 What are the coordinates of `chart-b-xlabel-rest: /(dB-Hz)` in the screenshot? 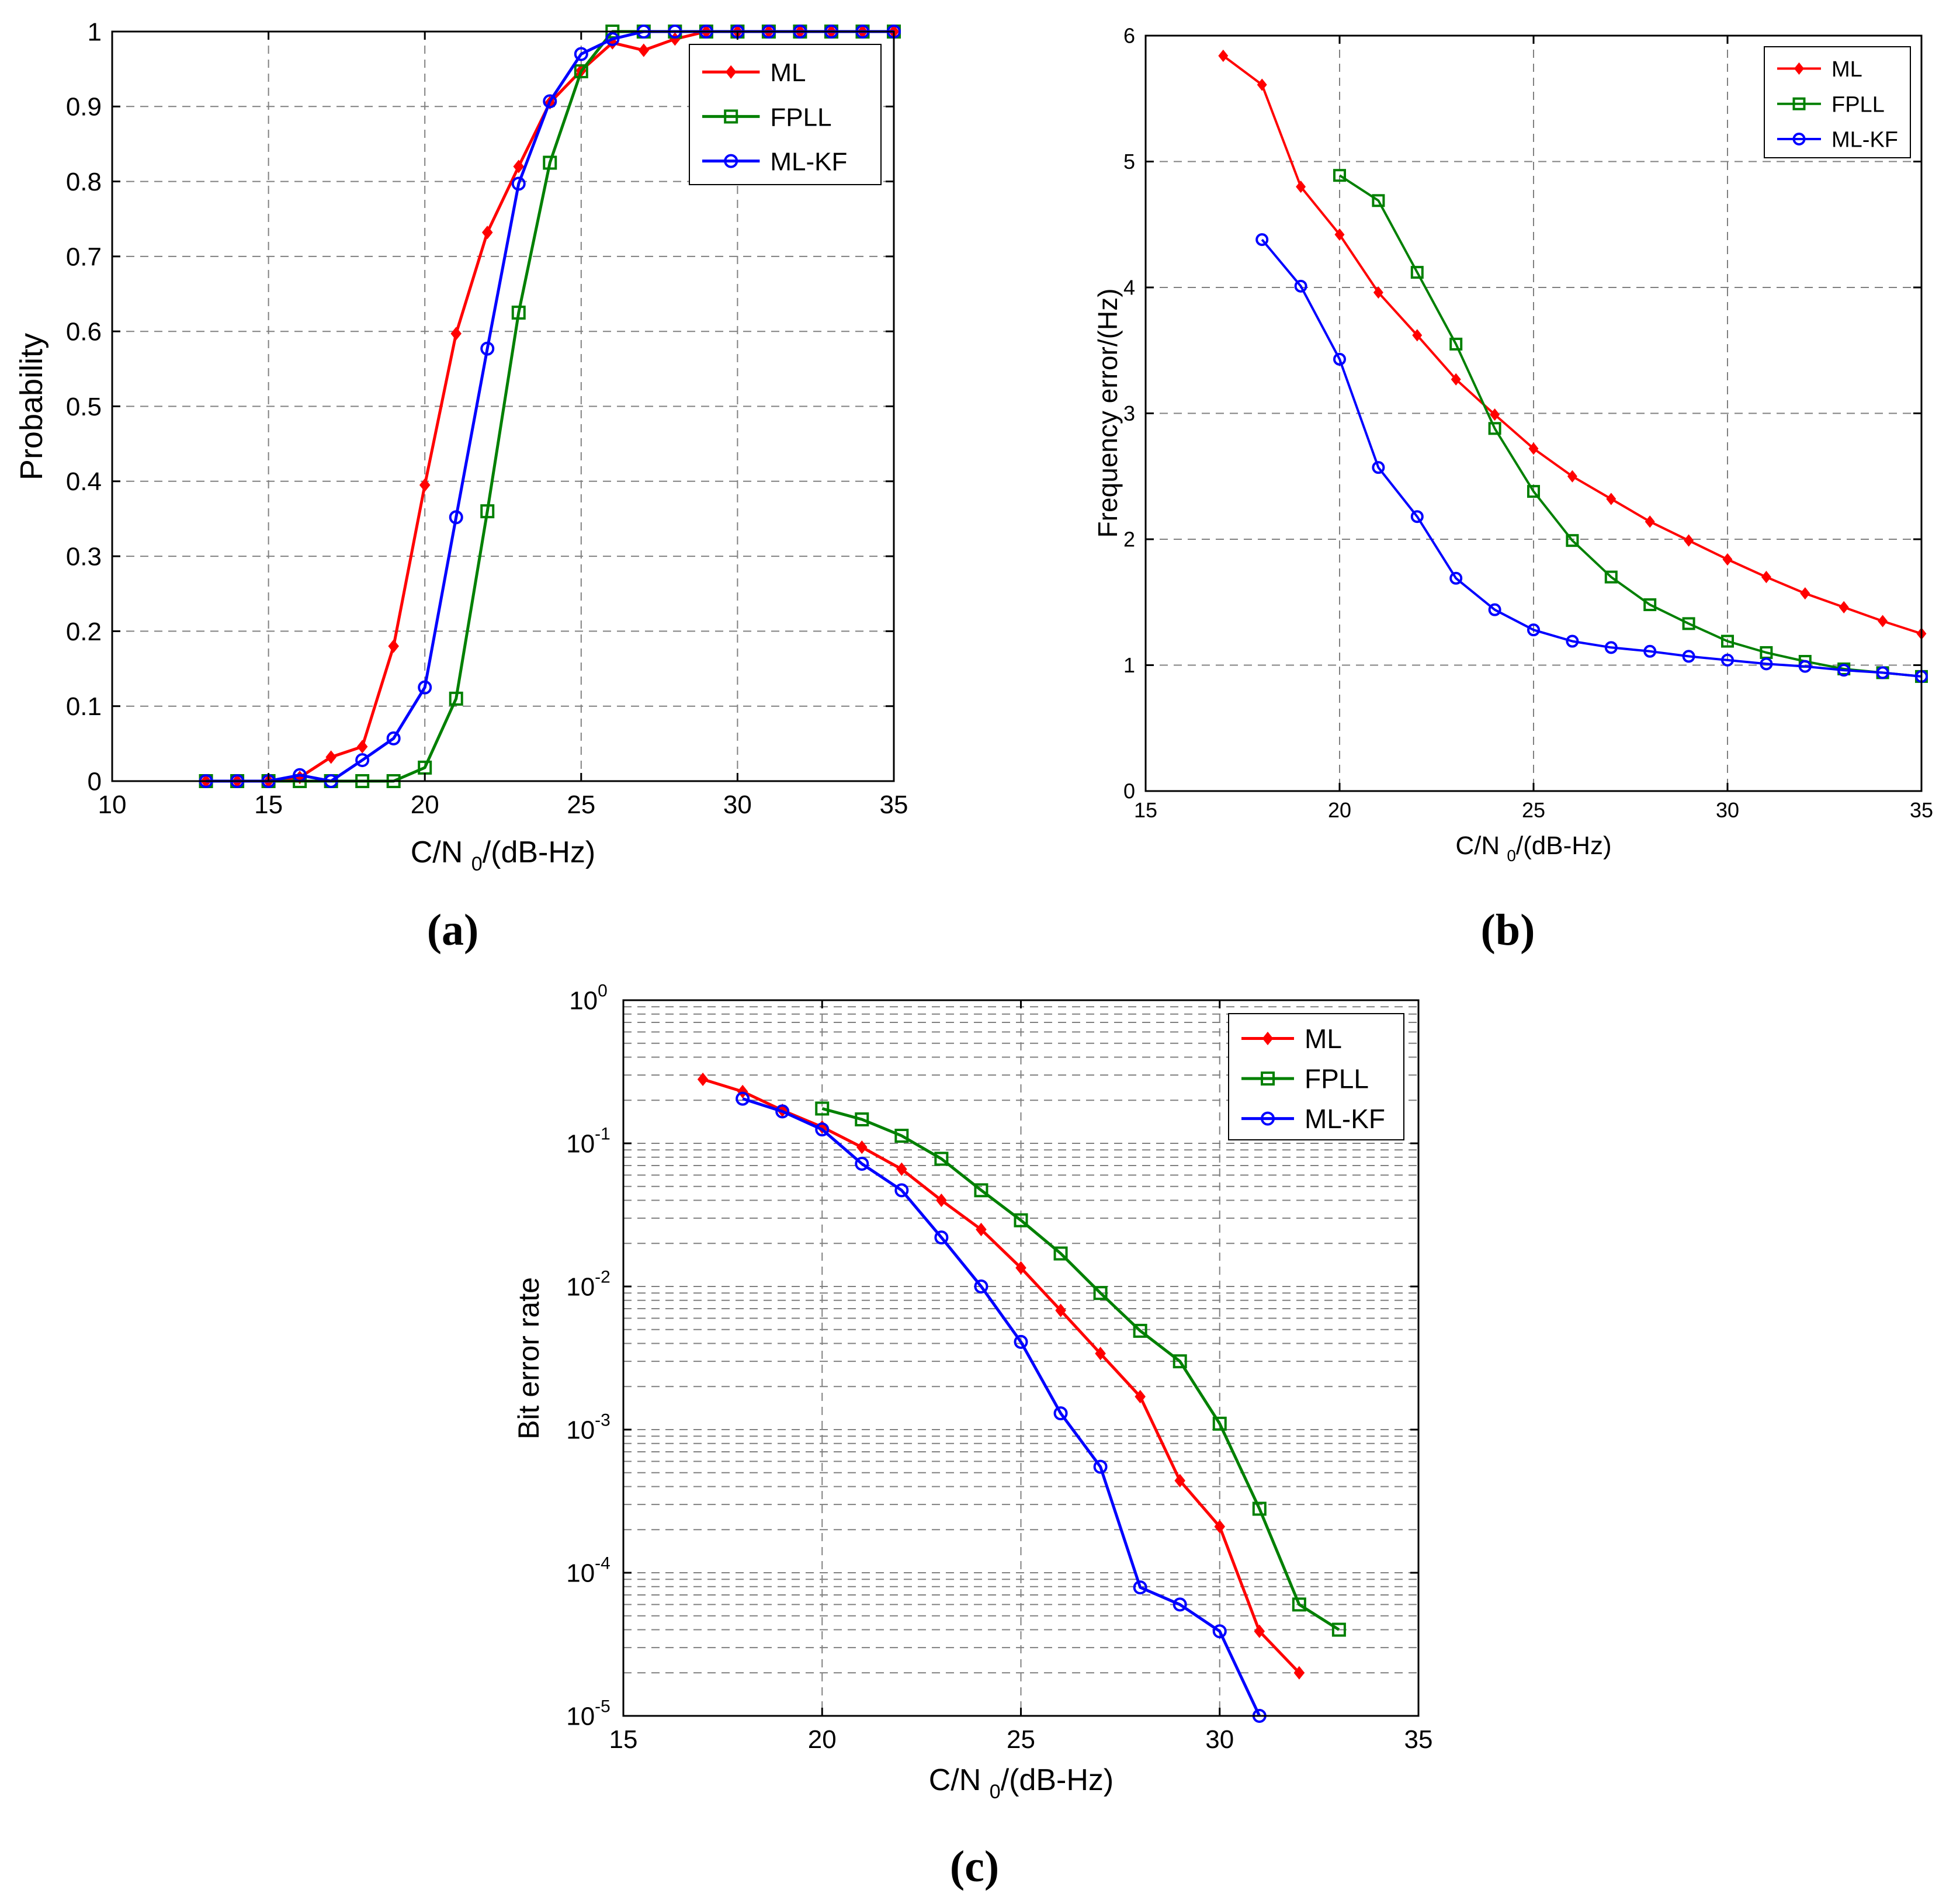 It's located at (1564, 845).